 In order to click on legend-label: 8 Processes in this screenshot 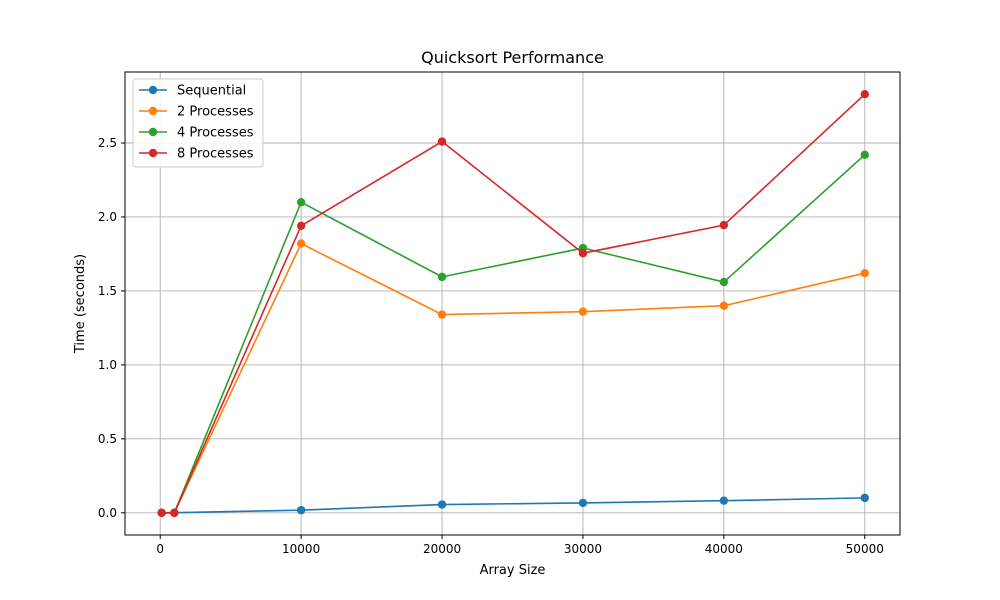, I will do `click(215, 154)`.